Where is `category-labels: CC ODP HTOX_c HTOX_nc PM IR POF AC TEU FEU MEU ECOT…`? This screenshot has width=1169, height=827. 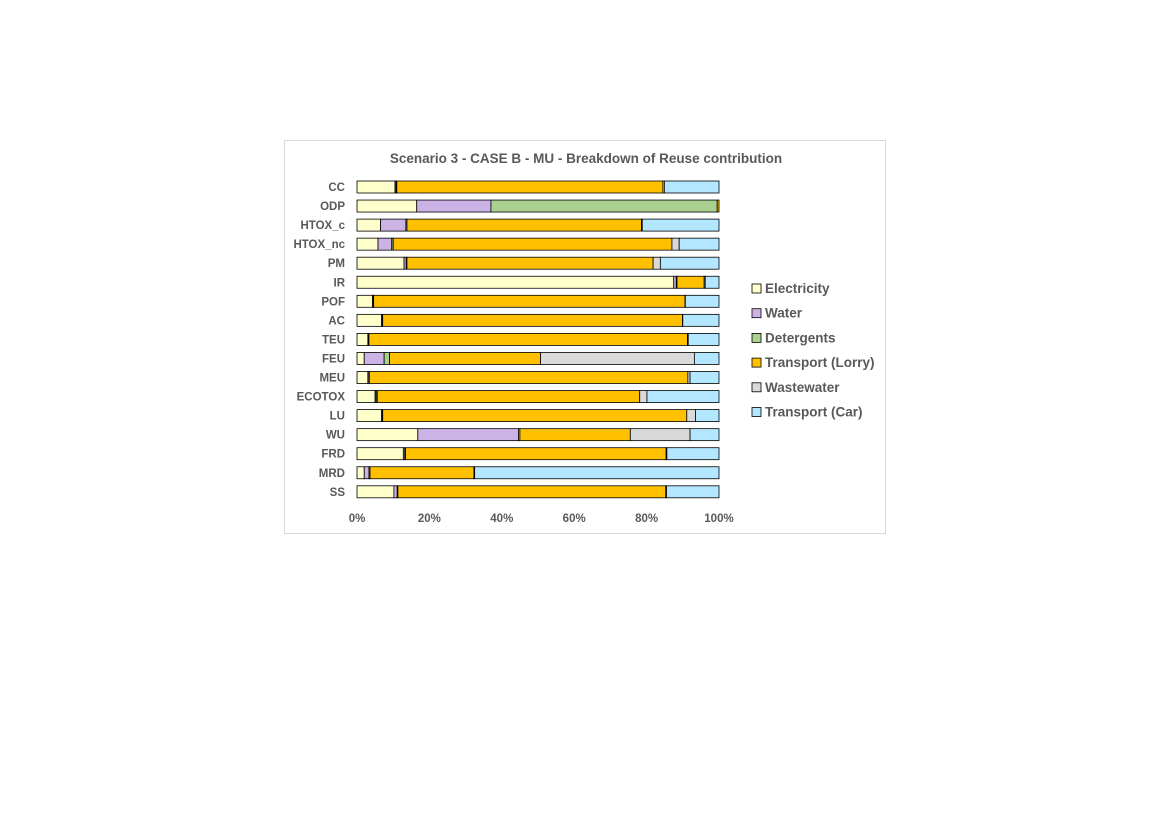 category-labels: CC ODP HTOX_c HTOX_nc PM IR POF AC TEU FEU MEU ECOT… is located at coordinates (319, 340).